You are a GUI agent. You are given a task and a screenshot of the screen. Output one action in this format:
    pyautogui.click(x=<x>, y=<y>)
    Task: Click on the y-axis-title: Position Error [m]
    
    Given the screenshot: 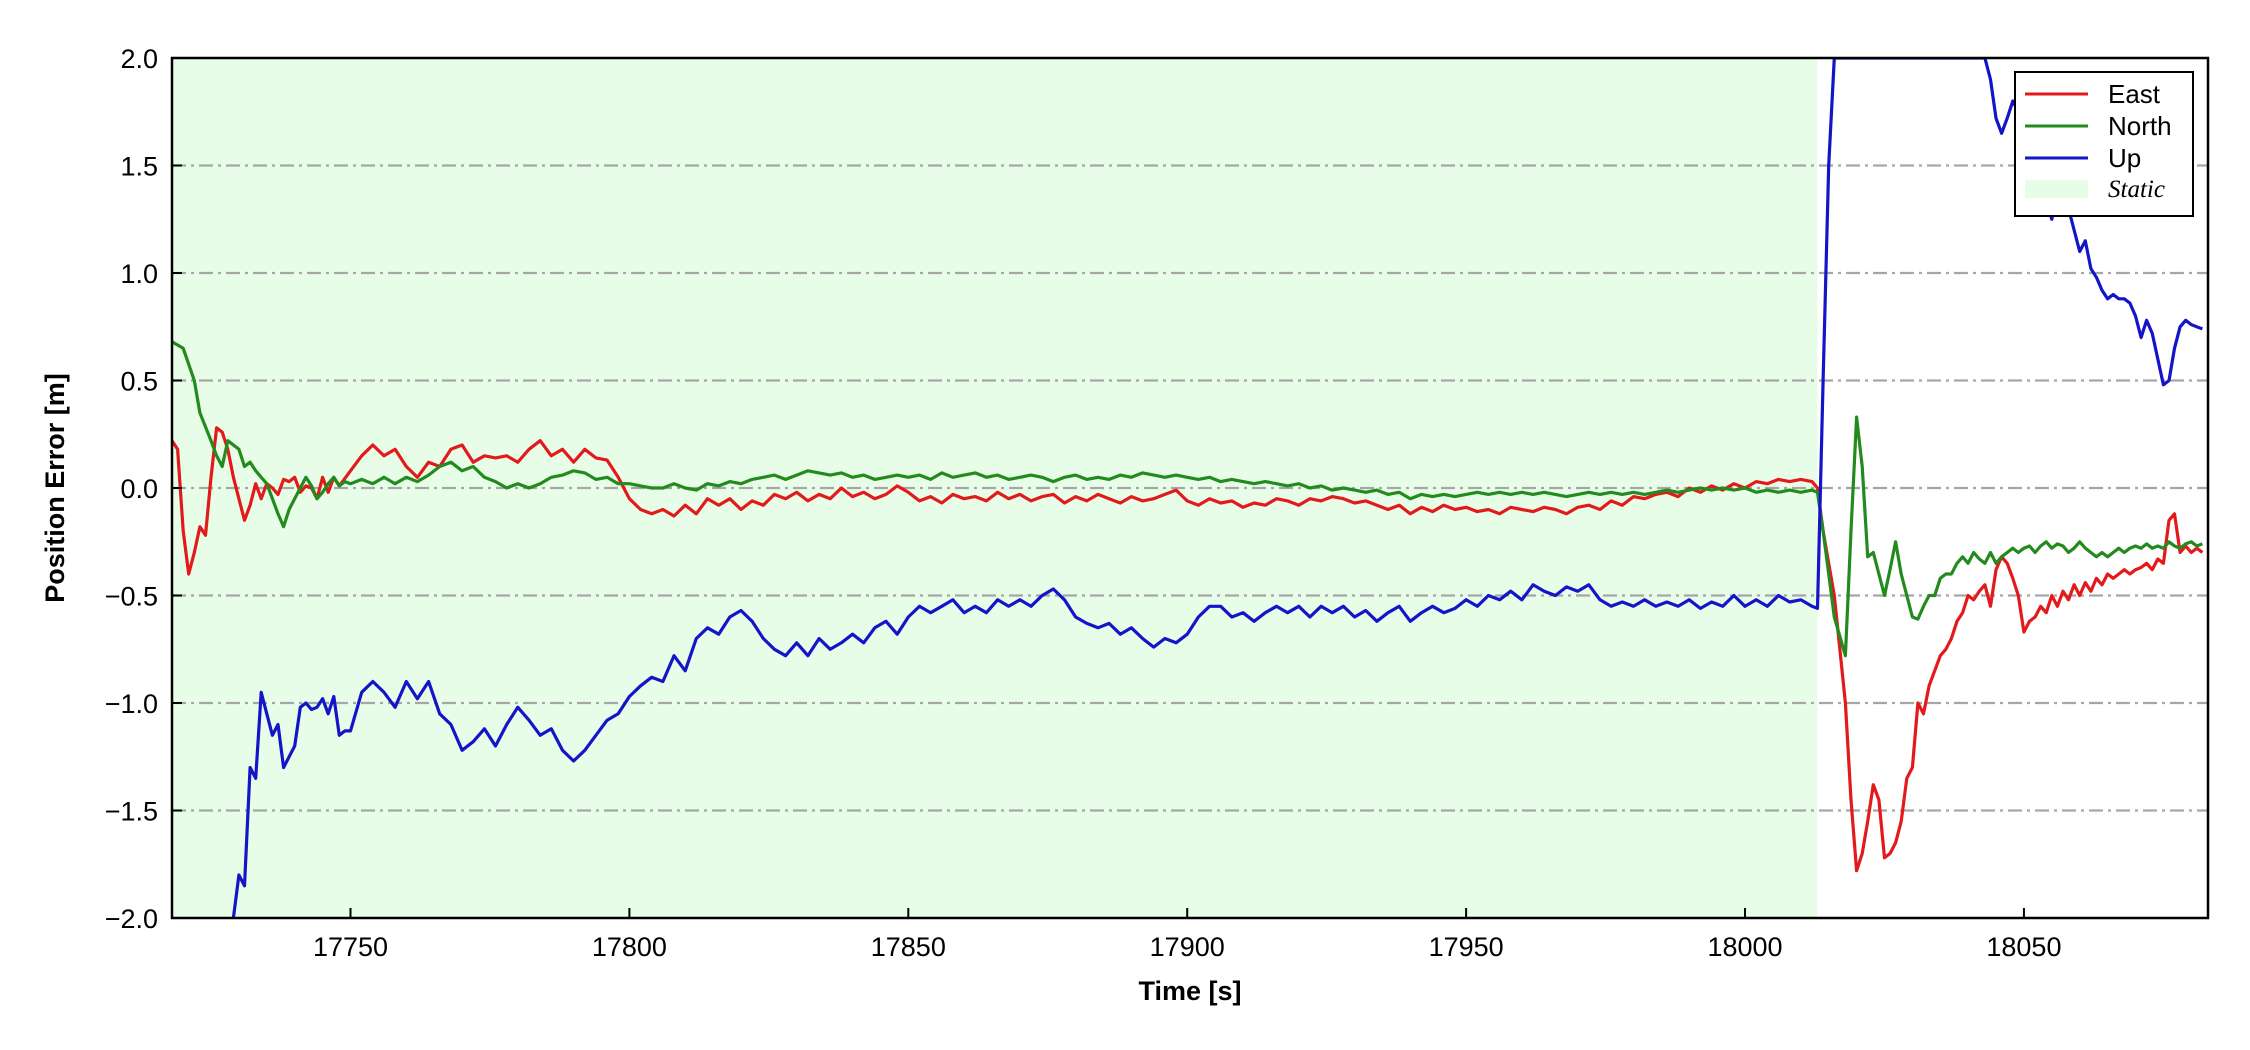 What is the action you would take?
    pyautogui.click(x=55, y=488)
    